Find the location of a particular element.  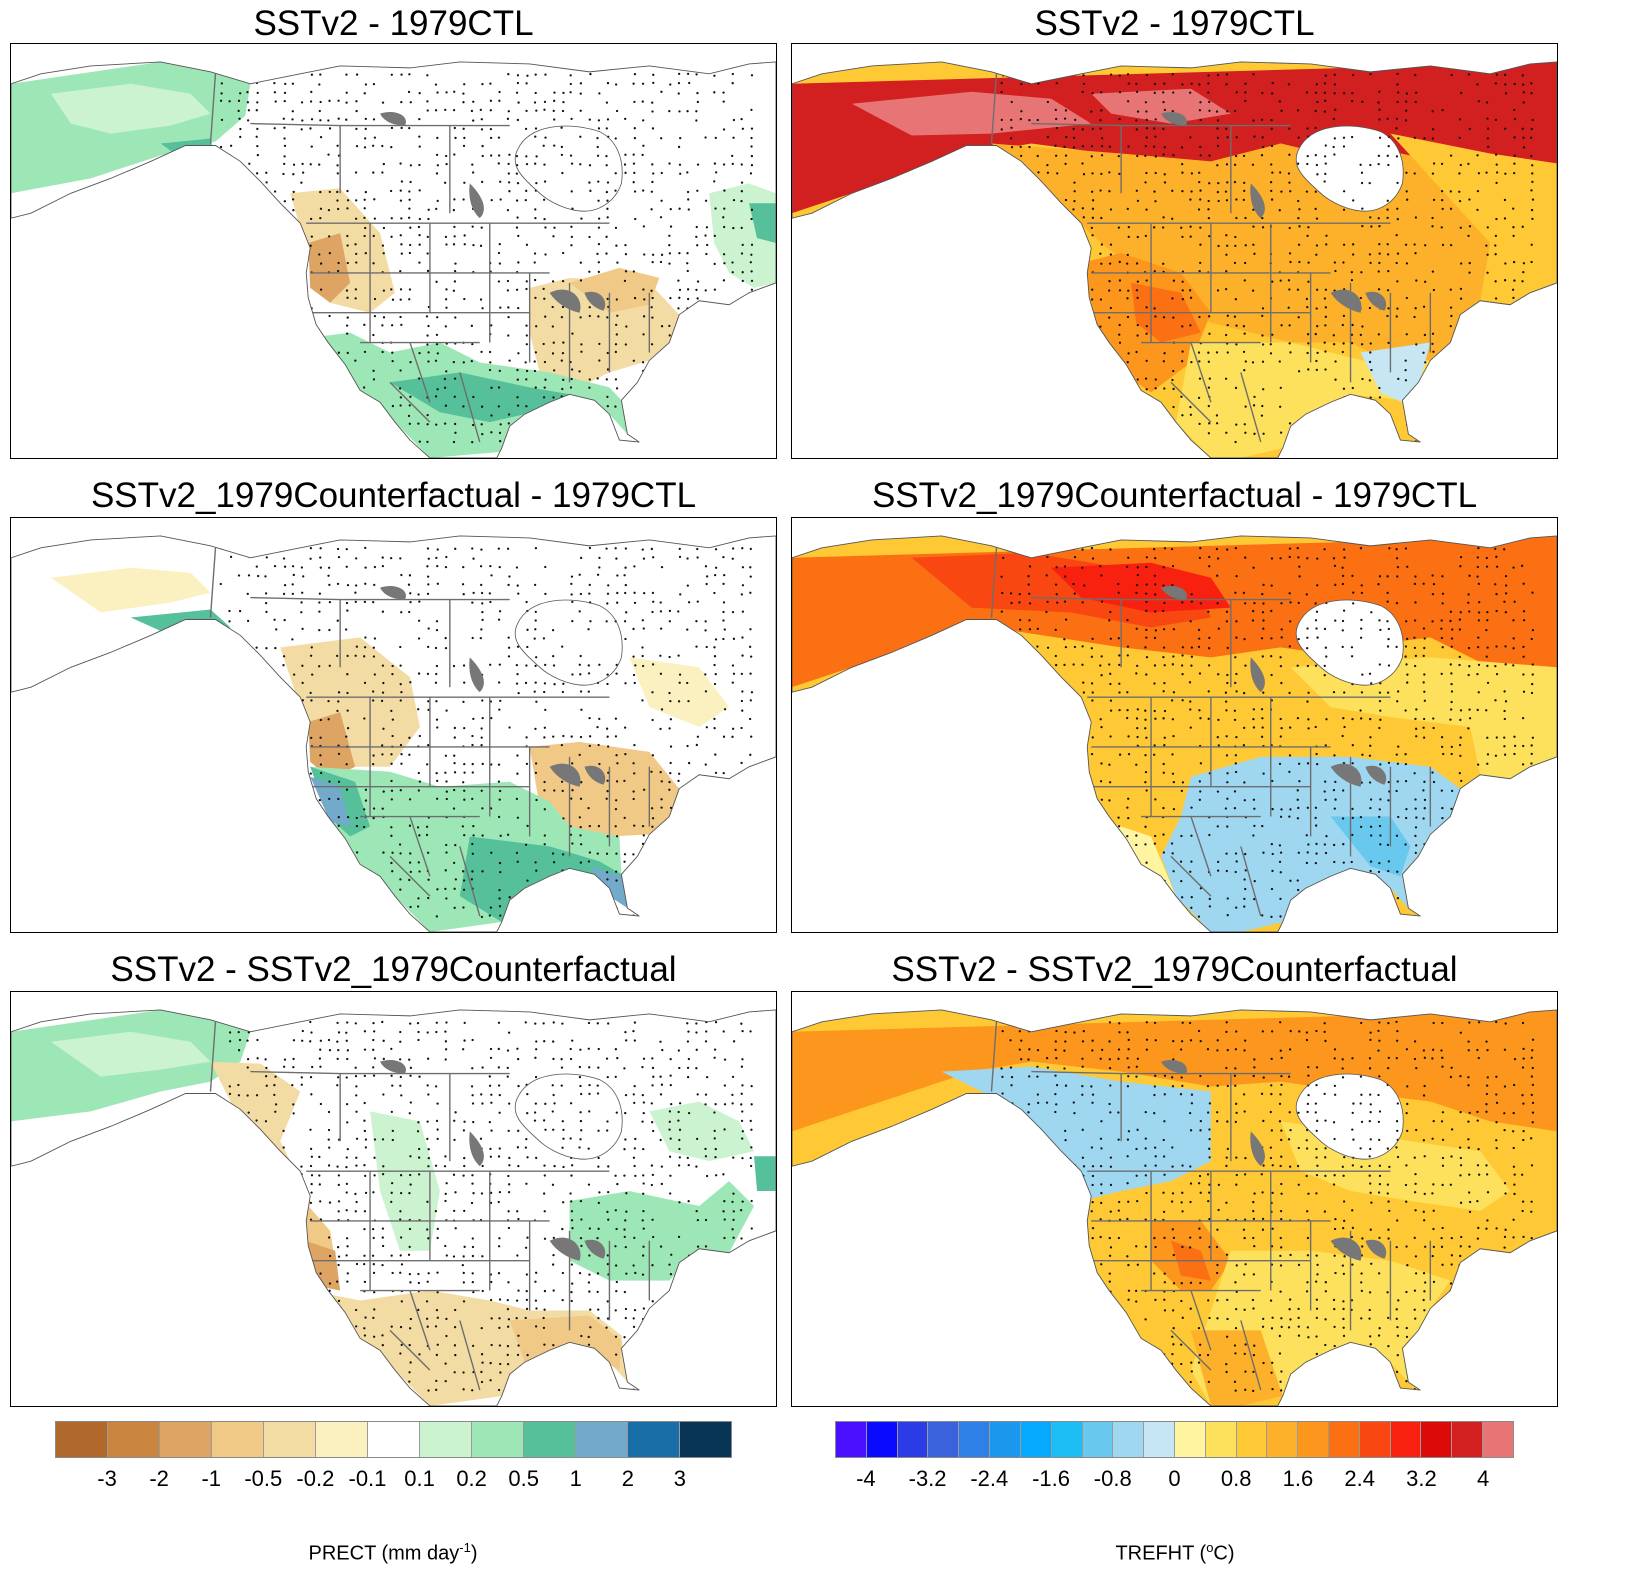

precip-tick-label: 1 is located at coordinates (575, 1478).